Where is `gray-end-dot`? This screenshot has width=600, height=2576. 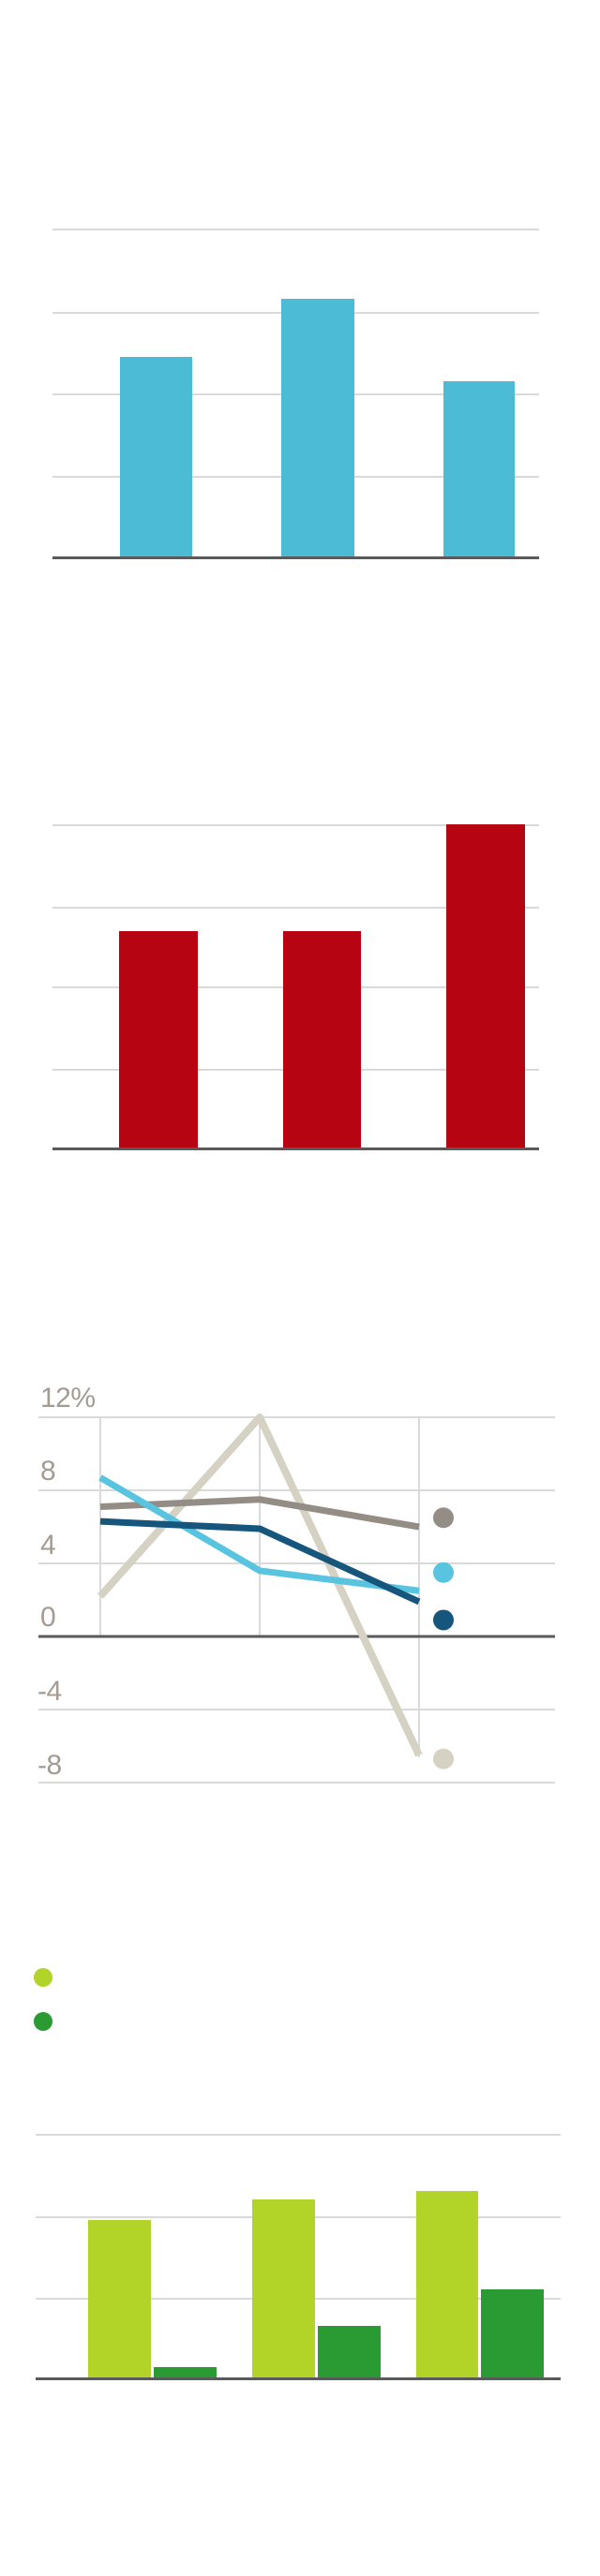
gray-end-dot is located at coordinates (443, 1518).